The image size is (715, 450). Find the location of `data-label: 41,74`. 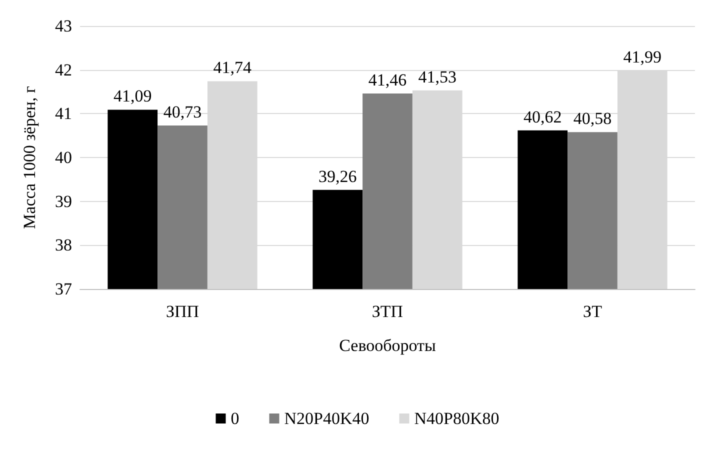

data-label: 41,74 is located at coordinates (232, 68).